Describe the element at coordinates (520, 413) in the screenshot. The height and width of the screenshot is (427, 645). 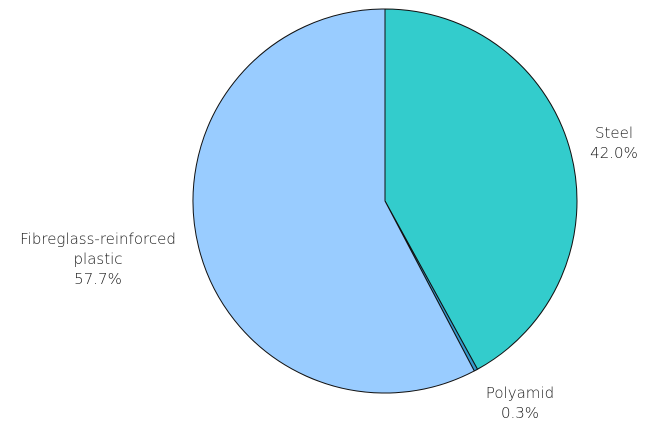
I see `slice-label-value: 0.3%` at that location.